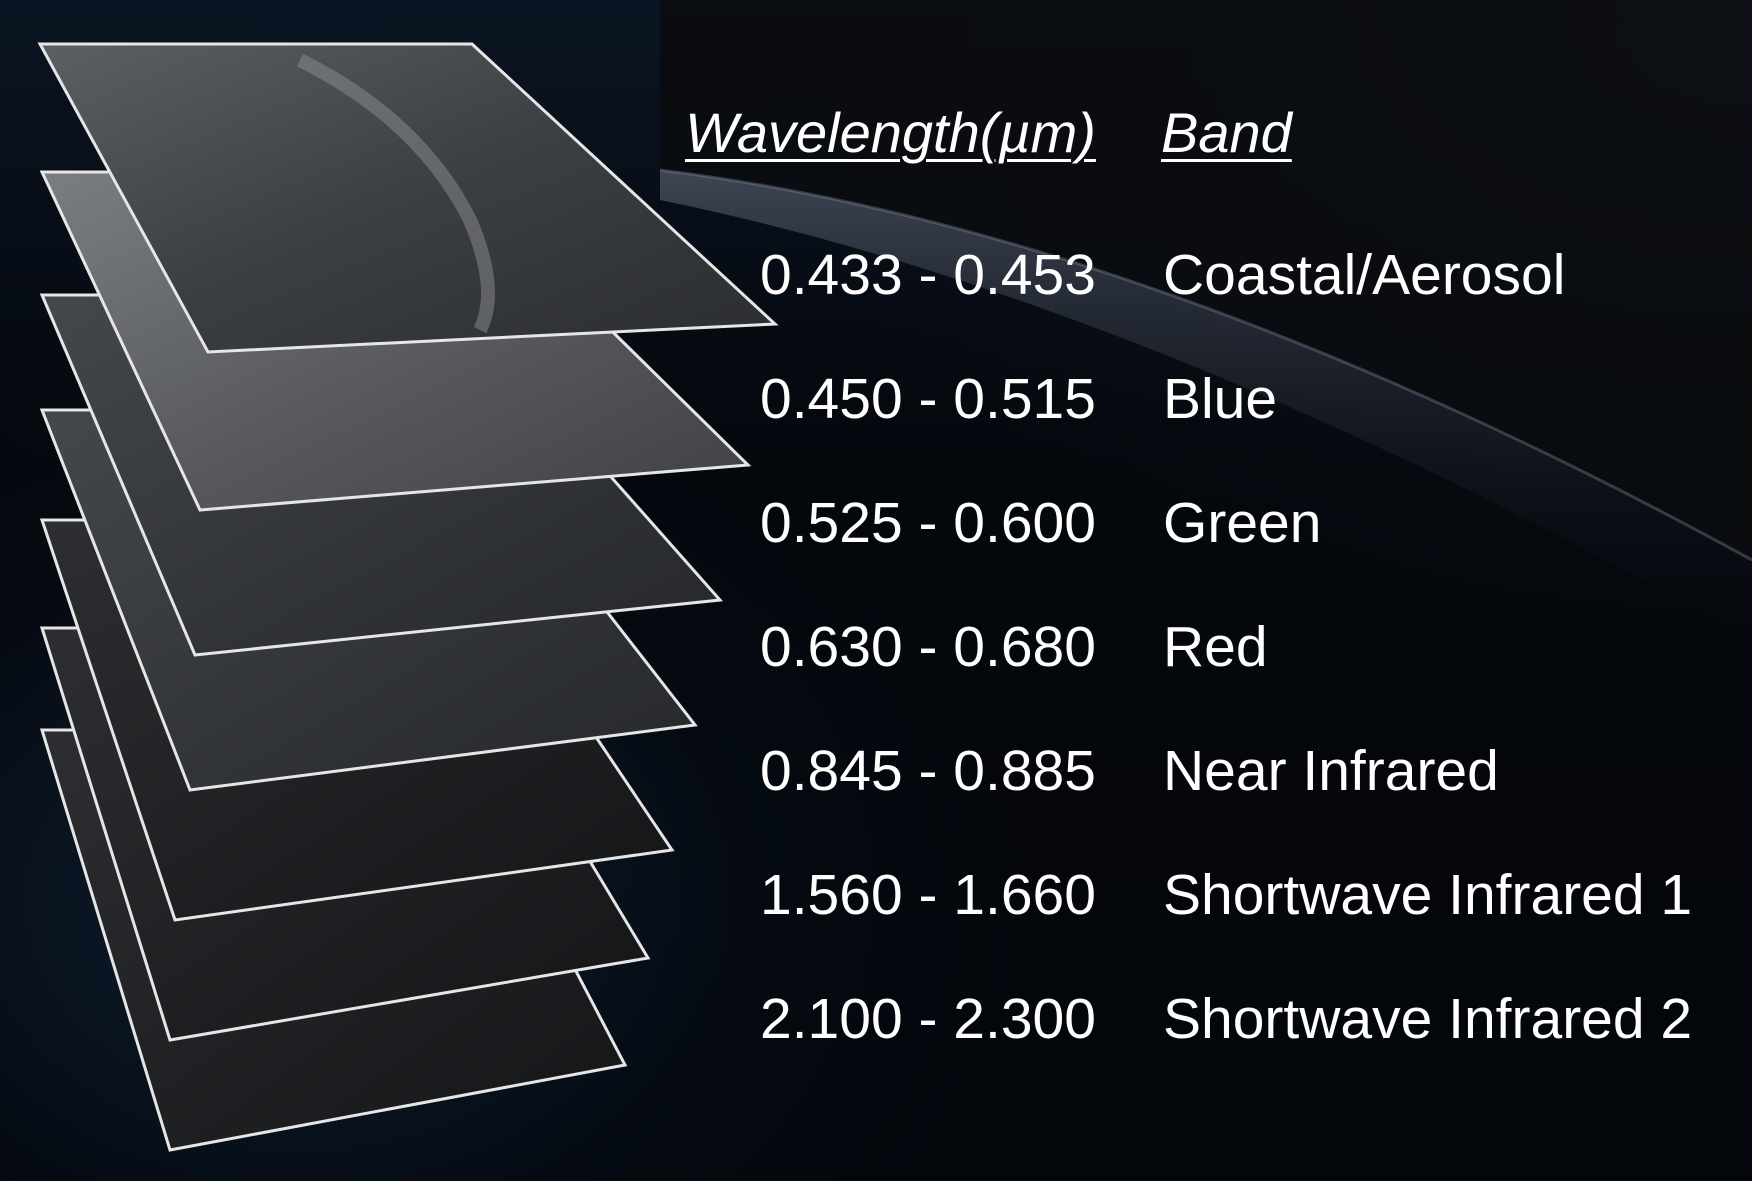 Image resolution: width=1752 pixels, height=1181 pixels. I want to click on band-name: Coastal/Aerosol, so click(1364, 275).